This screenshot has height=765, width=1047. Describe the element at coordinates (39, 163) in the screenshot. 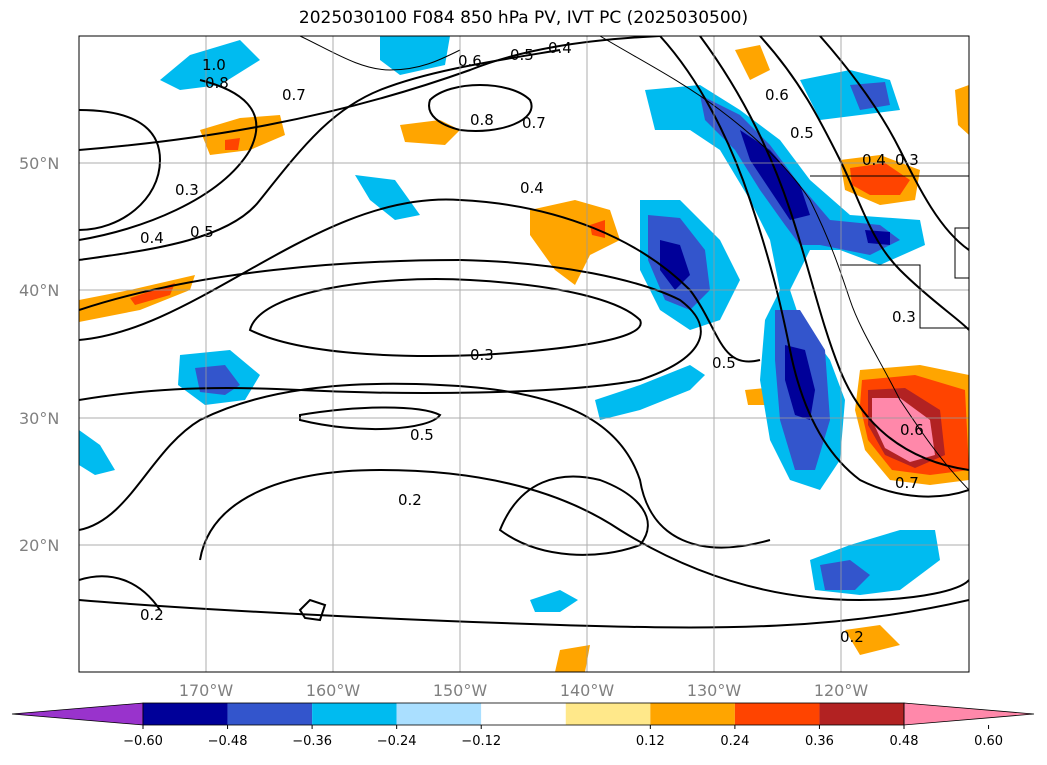

I see `lat-label: 50°N` at that location.